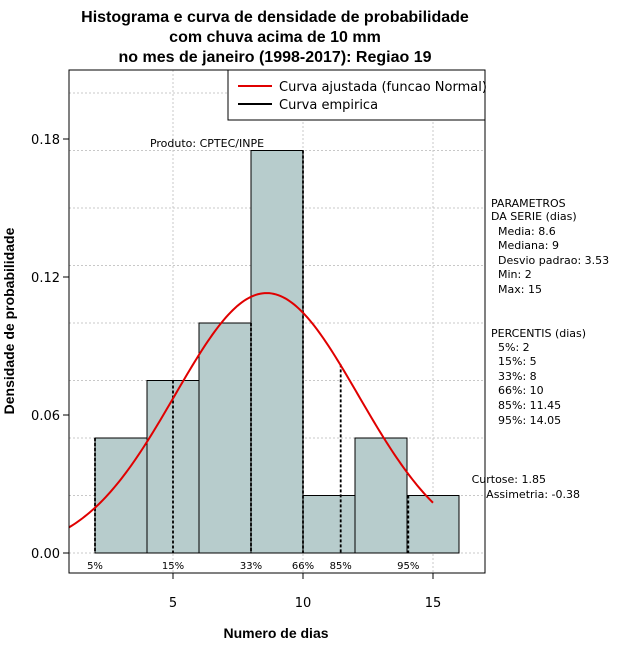  Describe the element at coordinates (521, 390) in the screenshot. I see `percentis-66: 66%: 10` at that location.